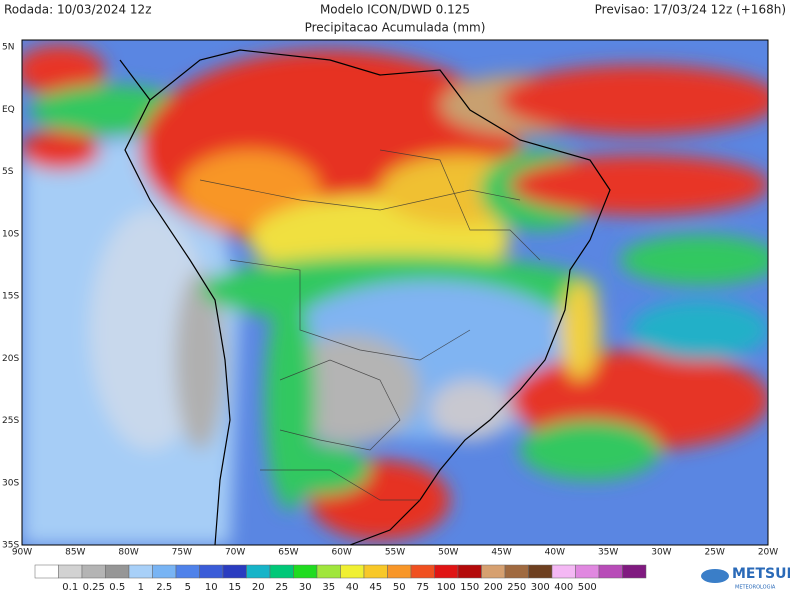 Image resolution: width=790 pixels, height=594 pixels. I want to click on colorbar-label: 400, so click(563, 587).